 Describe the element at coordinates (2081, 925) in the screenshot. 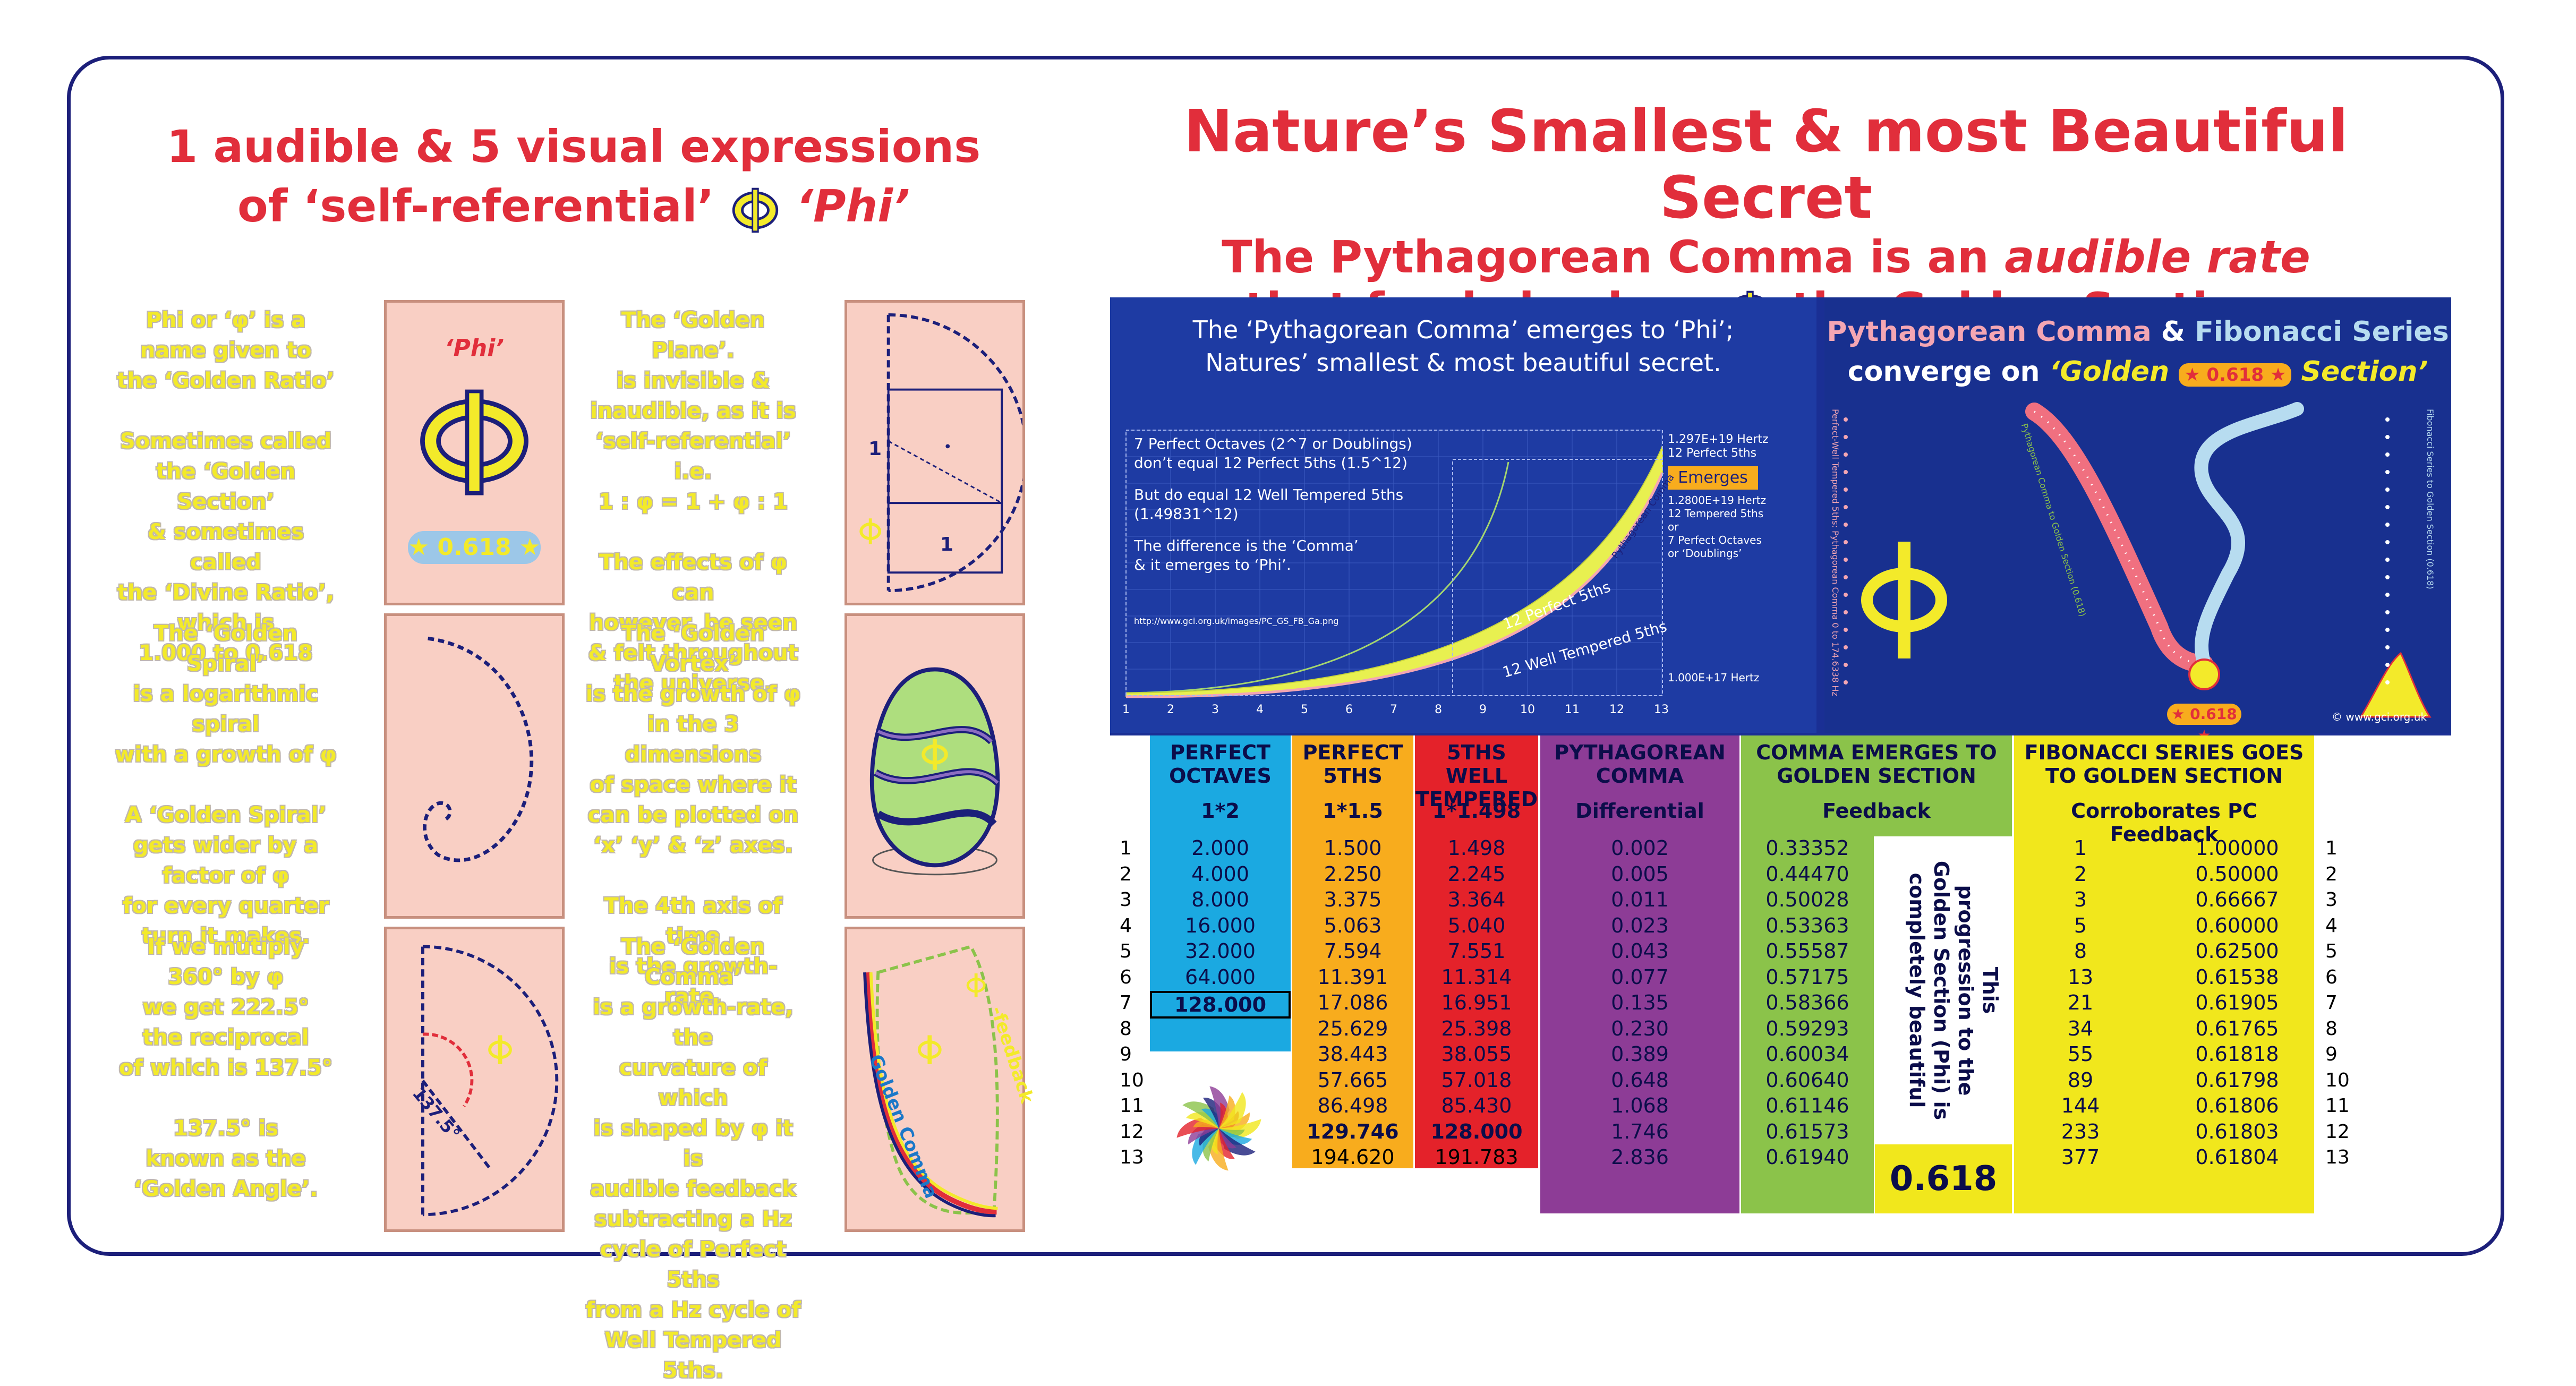

I see `fibonacci-number: 5` at that location.